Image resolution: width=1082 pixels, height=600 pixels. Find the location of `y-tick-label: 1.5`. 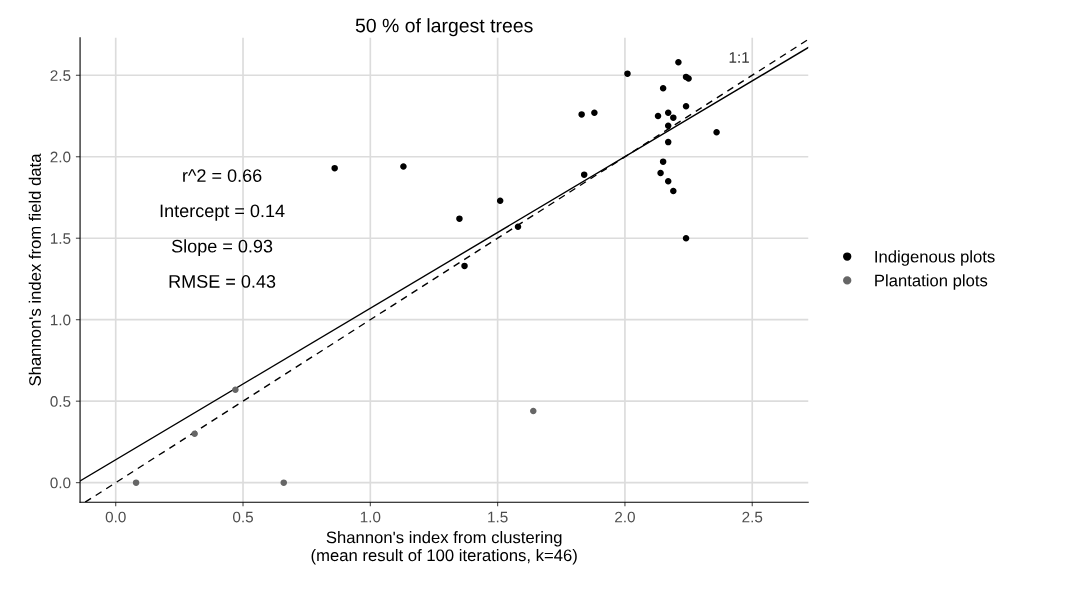

y-tick-label: 1.5 is located at coordinates (60, 238).